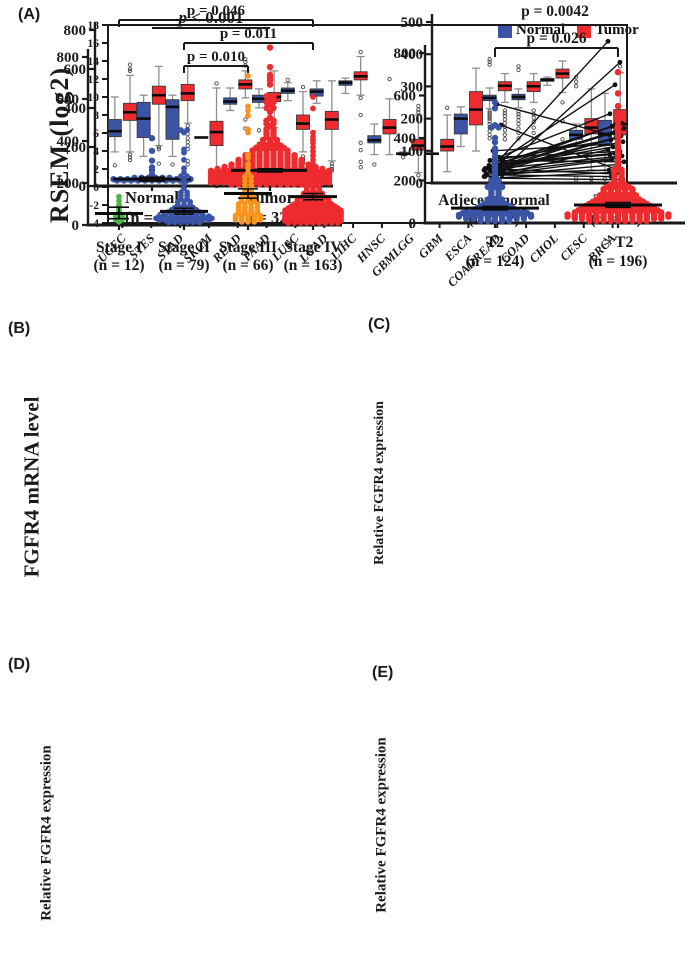  I want to click on panel-b-label: (B), so click(19, 328).